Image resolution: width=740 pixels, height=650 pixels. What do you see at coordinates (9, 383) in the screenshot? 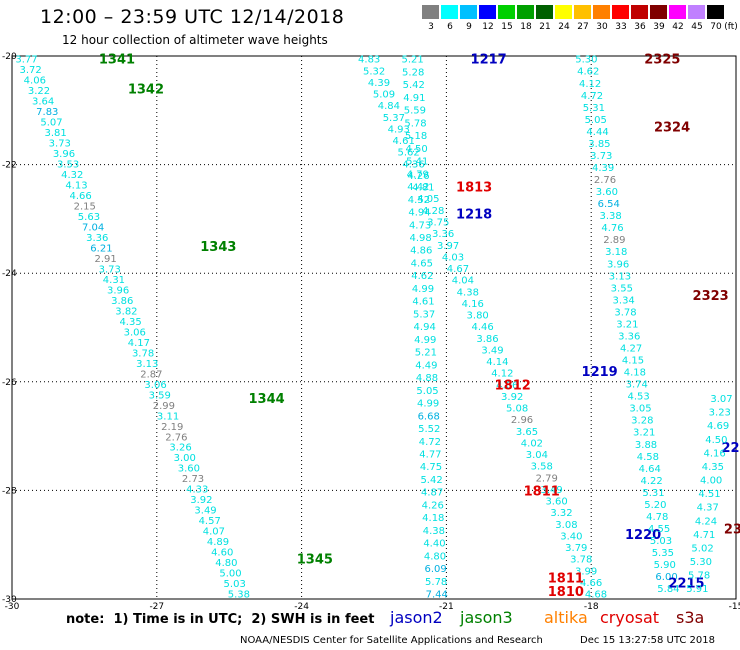
I see `y-tick-label: -26` at bounding box center [9, 383].